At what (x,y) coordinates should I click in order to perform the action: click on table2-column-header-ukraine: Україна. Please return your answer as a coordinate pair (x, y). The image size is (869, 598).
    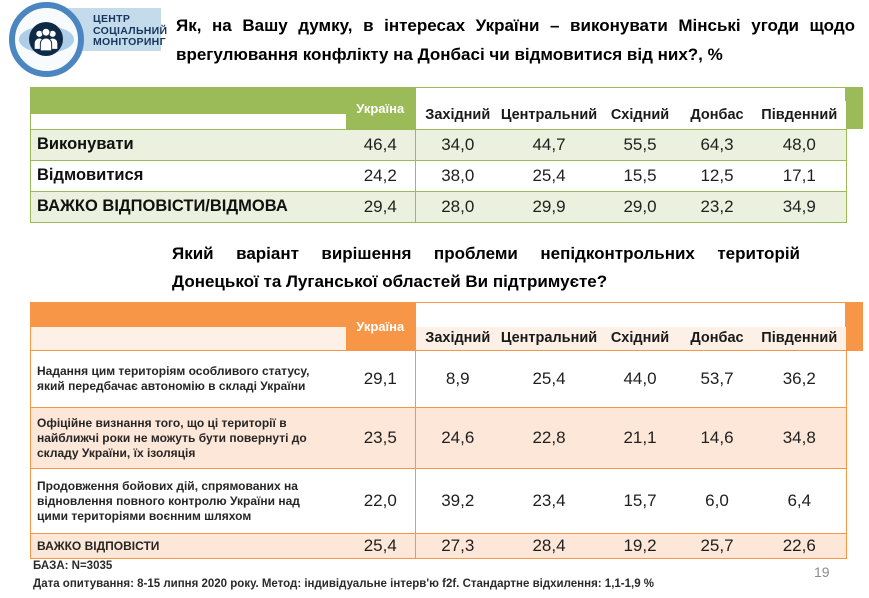
    Looking at the image, I should click on (380, 326).